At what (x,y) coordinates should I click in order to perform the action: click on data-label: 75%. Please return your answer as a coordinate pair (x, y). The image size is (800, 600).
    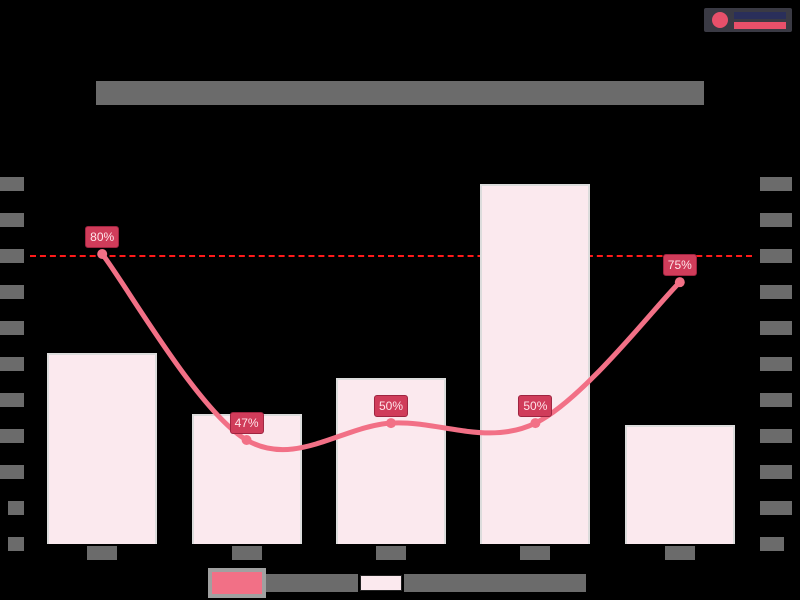
    Looking at the image, I should click on (679, 265).